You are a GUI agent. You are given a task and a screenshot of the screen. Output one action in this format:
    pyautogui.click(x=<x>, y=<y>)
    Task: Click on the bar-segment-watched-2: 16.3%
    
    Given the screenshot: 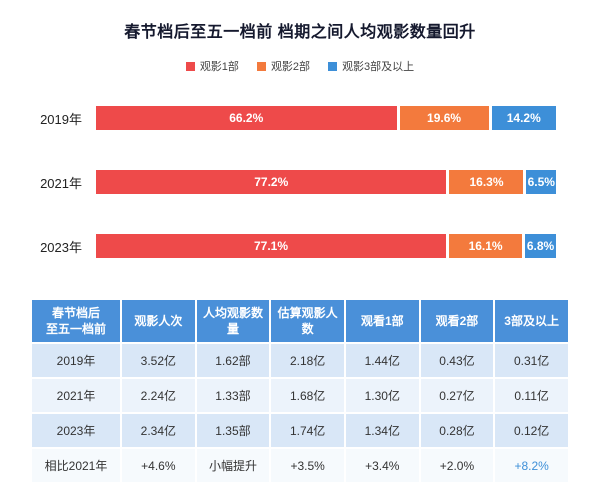 What is the action you would take?
    pyautogui.click(x=486, y=182)
    